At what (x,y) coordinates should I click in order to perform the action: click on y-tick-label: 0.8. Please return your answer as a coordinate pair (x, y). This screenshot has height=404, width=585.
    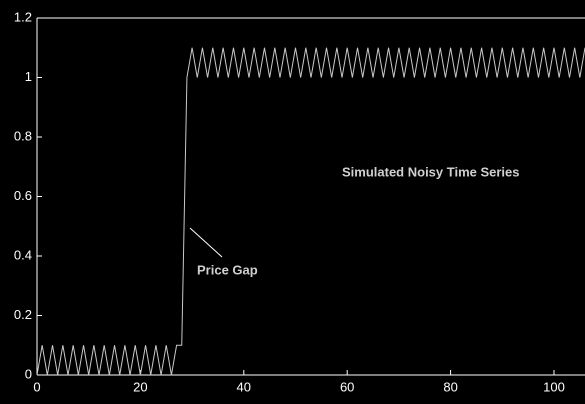
    Looking at the image, I should click on (23, 135).